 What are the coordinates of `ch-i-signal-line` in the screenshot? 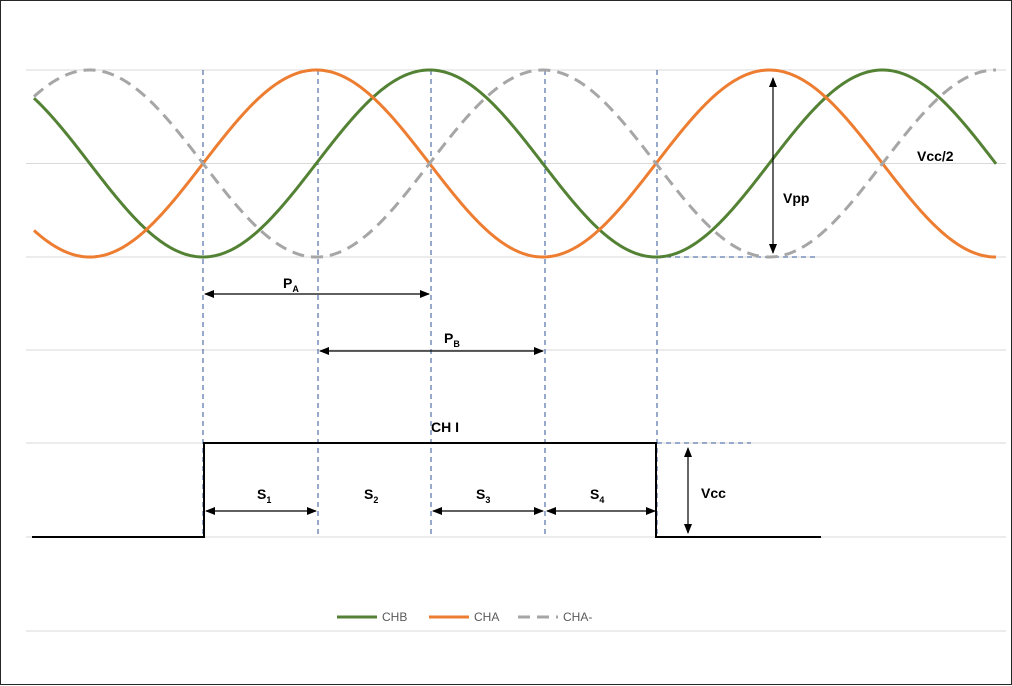 It's located at (426, 490).